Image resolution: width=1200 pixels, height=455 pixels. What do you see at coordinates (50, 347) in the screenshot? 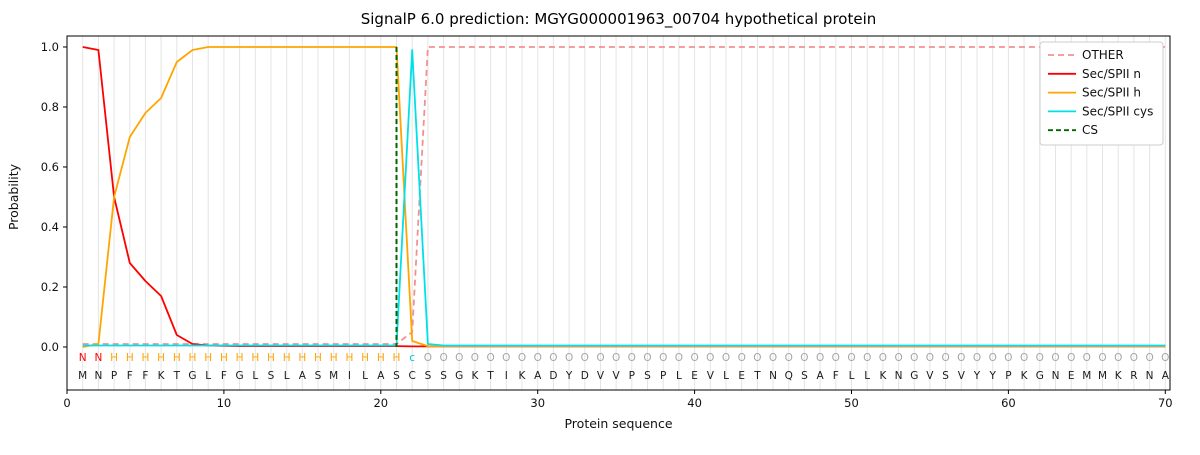
I see `y-tick-label: 0.0` at bounding box center [50, 347].